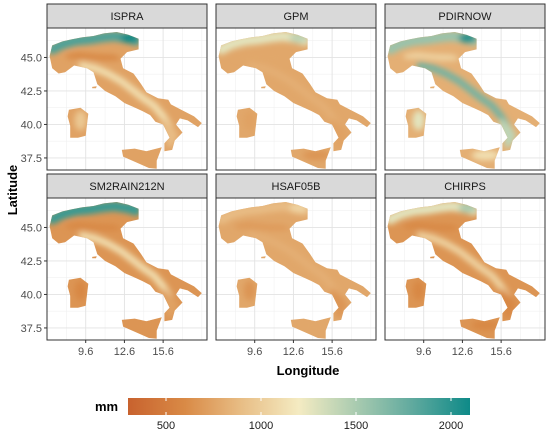 Image resolution: width=550 pixels, height=435 pixels. I want to click on facet-strip-label: SM2RAIN212N, so click(126, 187).